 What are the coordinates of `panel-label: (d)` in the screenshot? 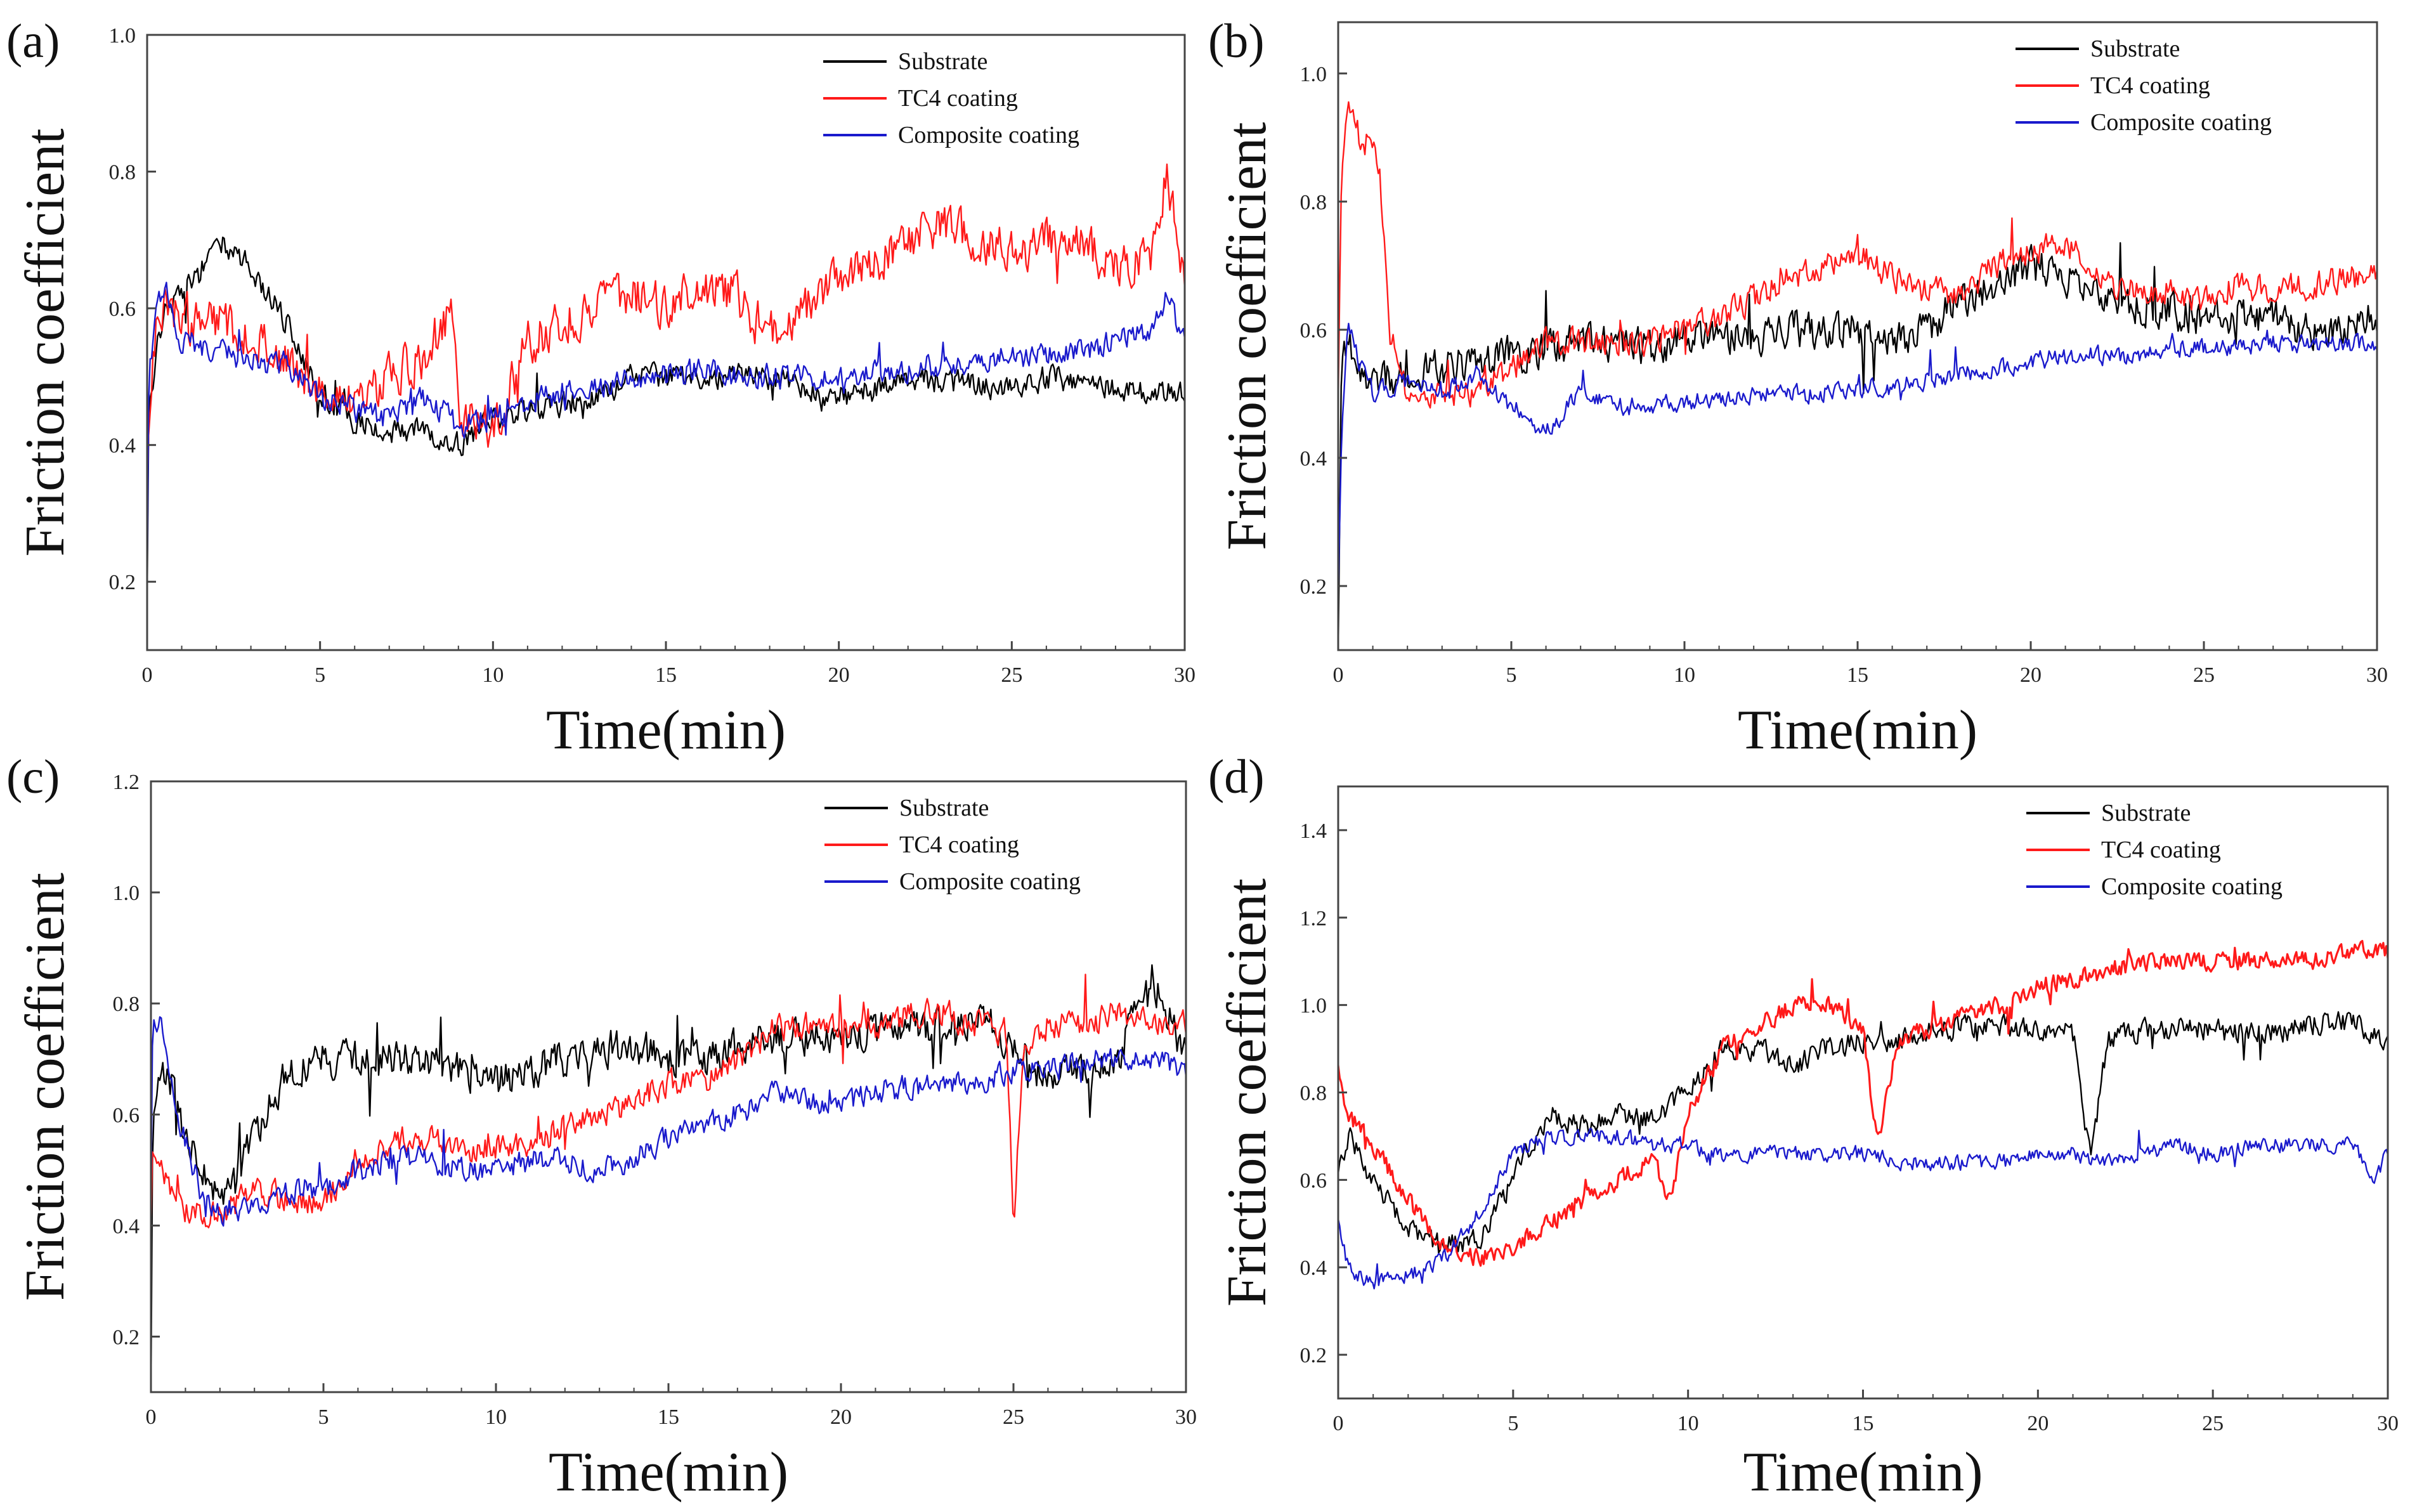 It's located at (1236, 777).